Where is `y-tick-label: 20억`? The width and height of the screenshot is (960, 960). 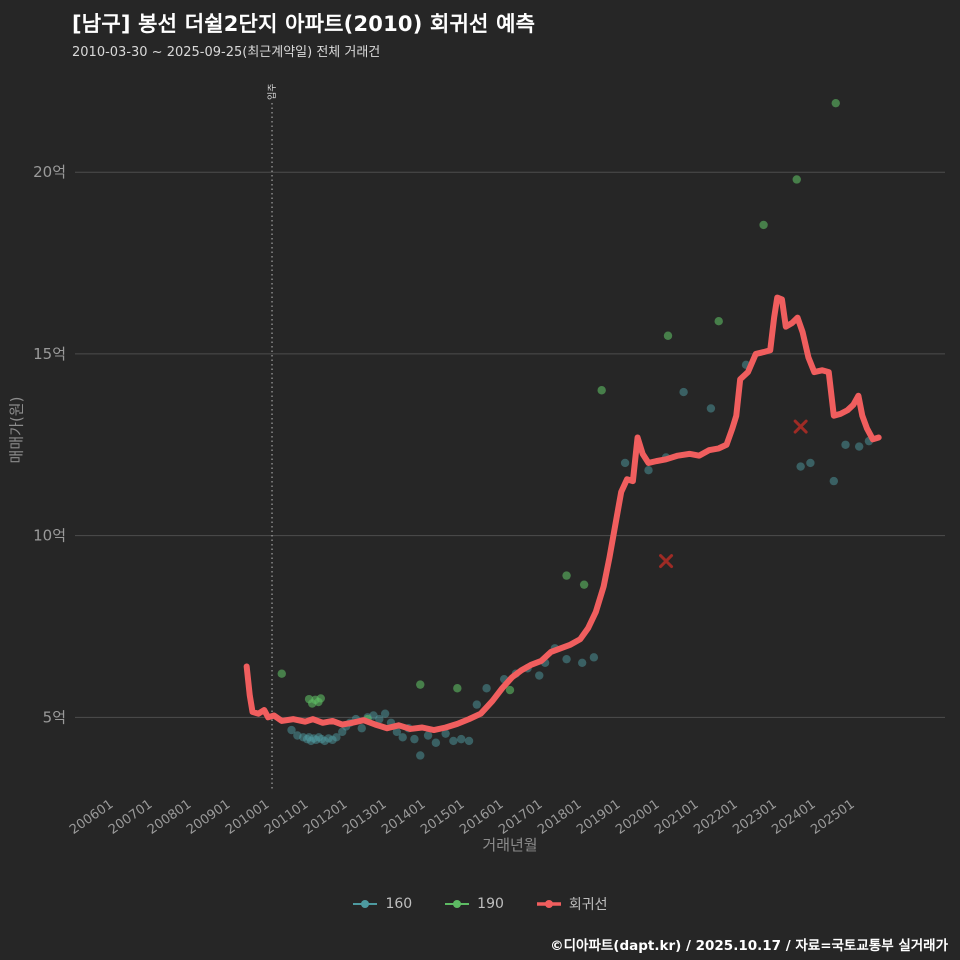 y-tick-label: 20억 is located at coordinates (49, 172).